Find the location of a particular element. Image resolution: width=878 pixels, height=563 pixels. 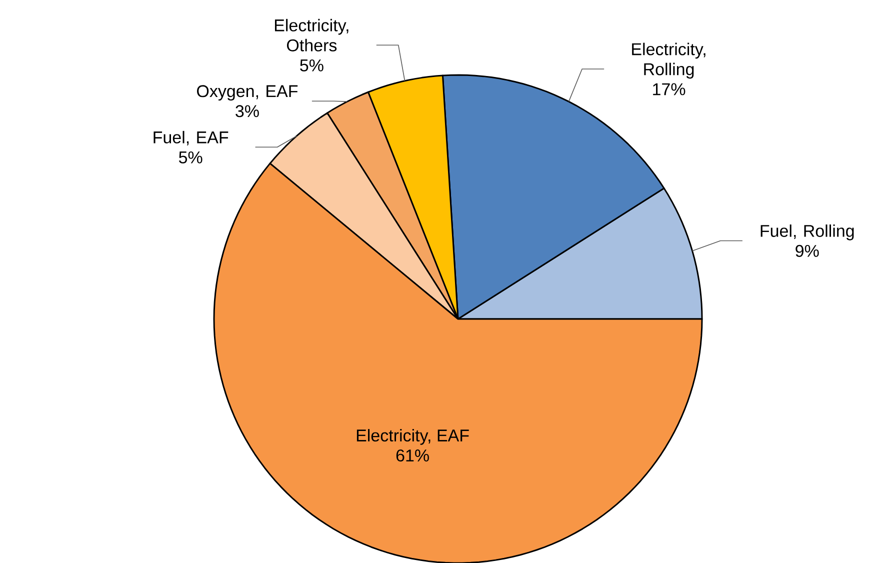

data-label: 61% is located at coordinates (412, 455).